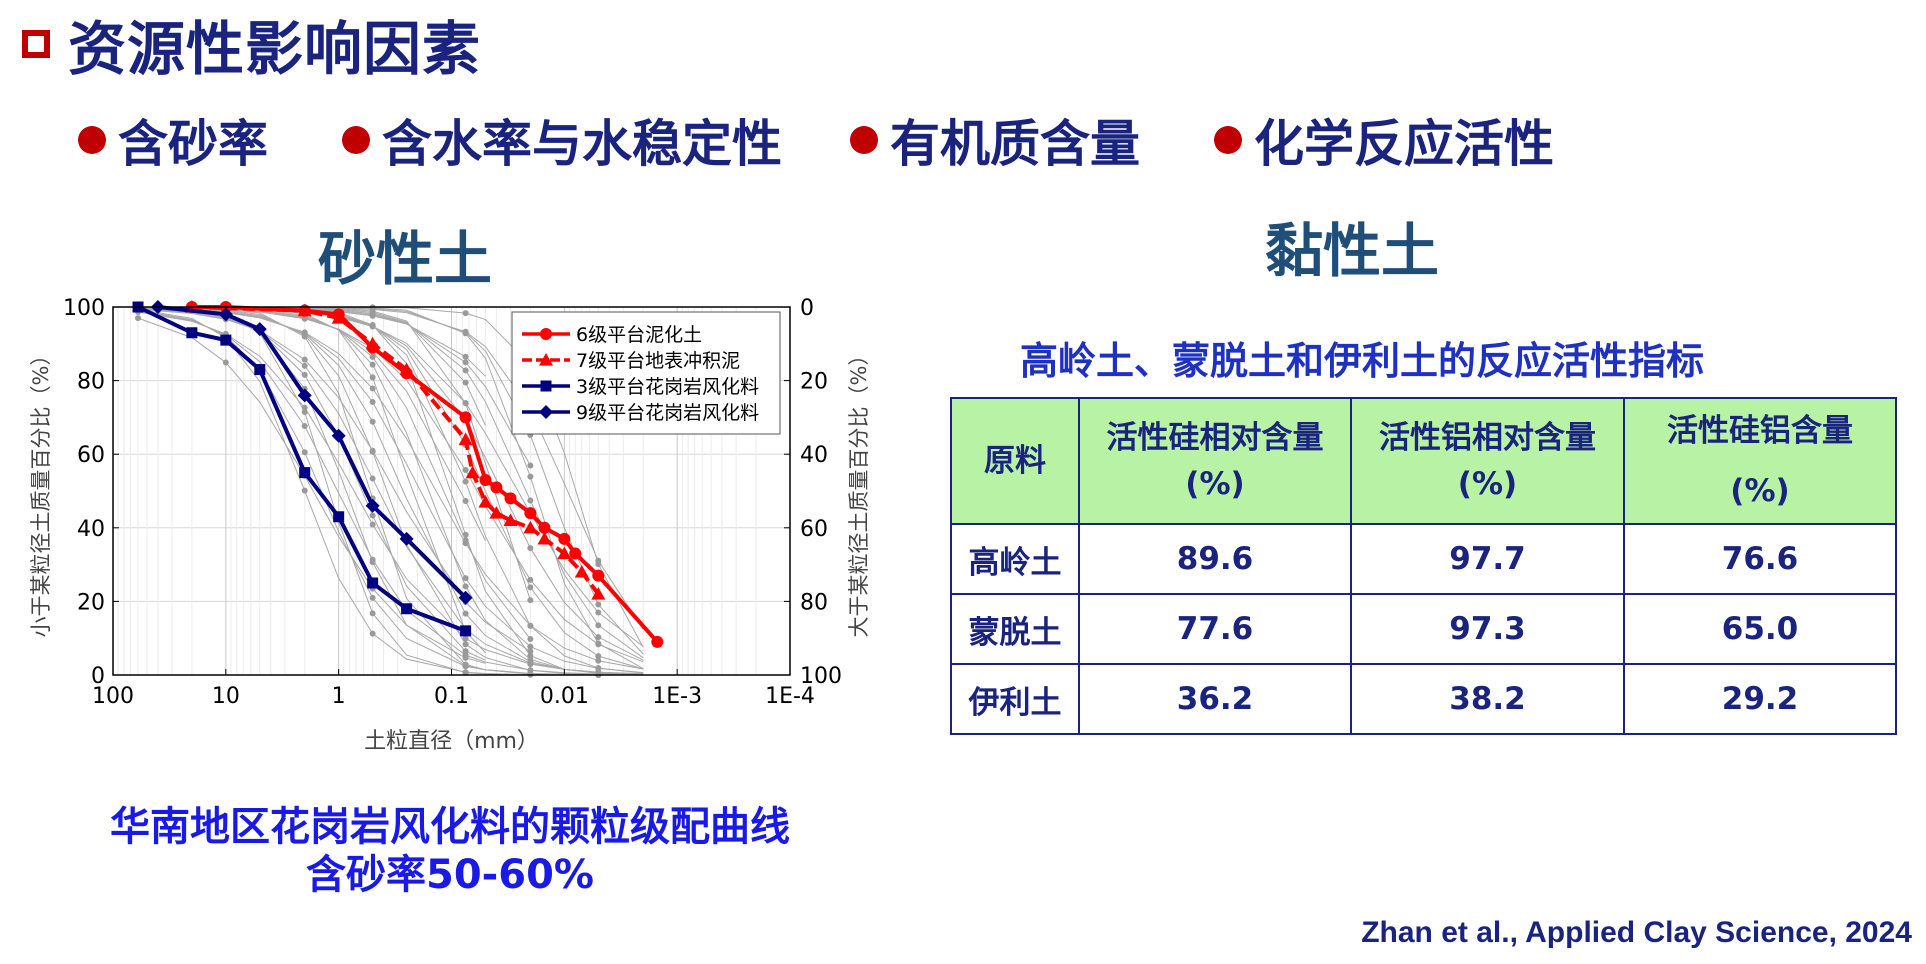 This screenshot has height=964, width=1926. Describe the element at coordinates (790, 696) in the screenshot. I see `x-tick-label: 1E-4` at that location.